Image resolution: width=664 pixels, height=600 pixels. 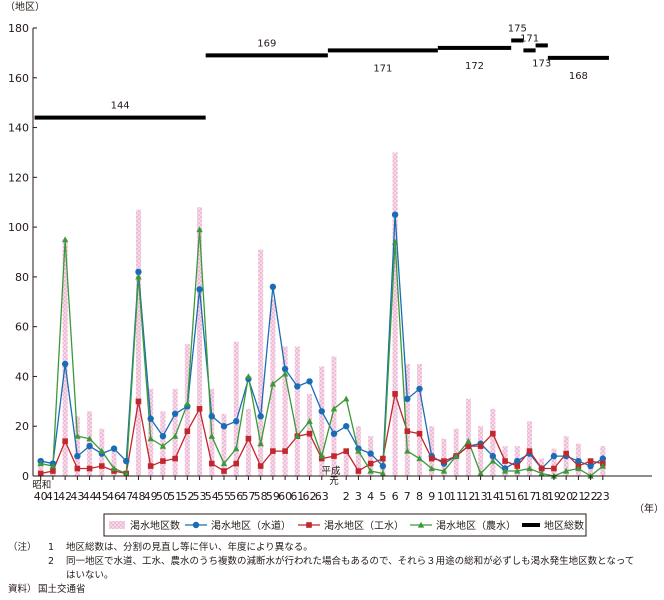 I want to click on x-tick-label: 42, so click(x=65, y=496).